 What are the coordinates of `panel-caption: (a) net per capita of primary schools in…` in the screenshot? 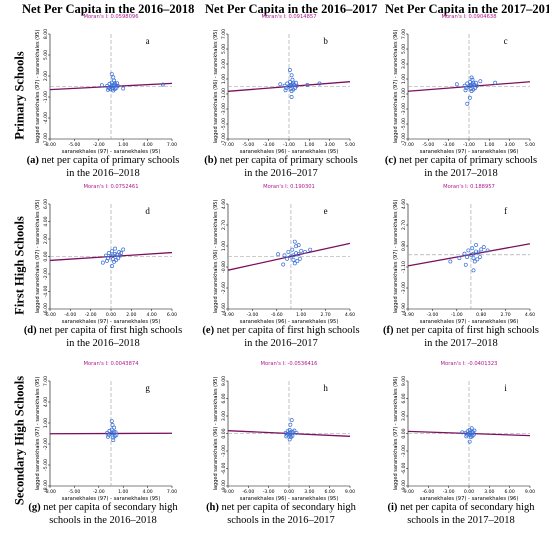 It's located at (103, 167).